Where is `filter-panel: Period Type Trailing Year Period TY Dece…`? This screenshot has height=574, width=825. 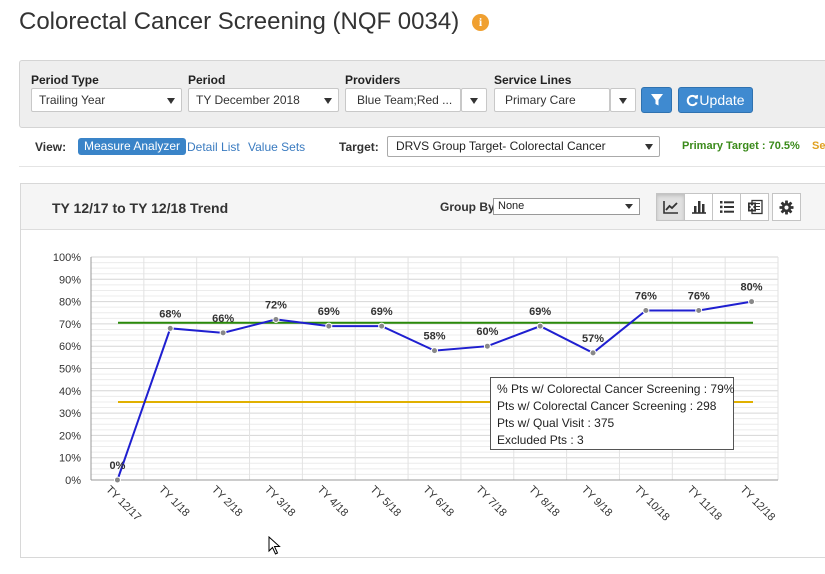
filter-panel: Period Type Trailing Year Period TY Dece… is located at coordinates (422, 94).